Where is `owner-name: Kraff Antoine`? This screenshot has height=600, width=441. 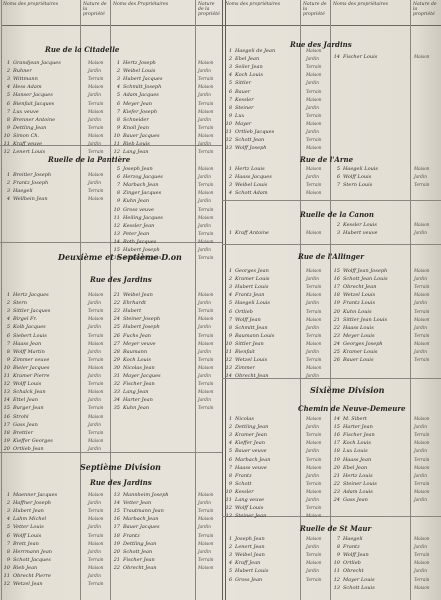 owner-name: Kraff Antoine is located at coordinates (252, 233).